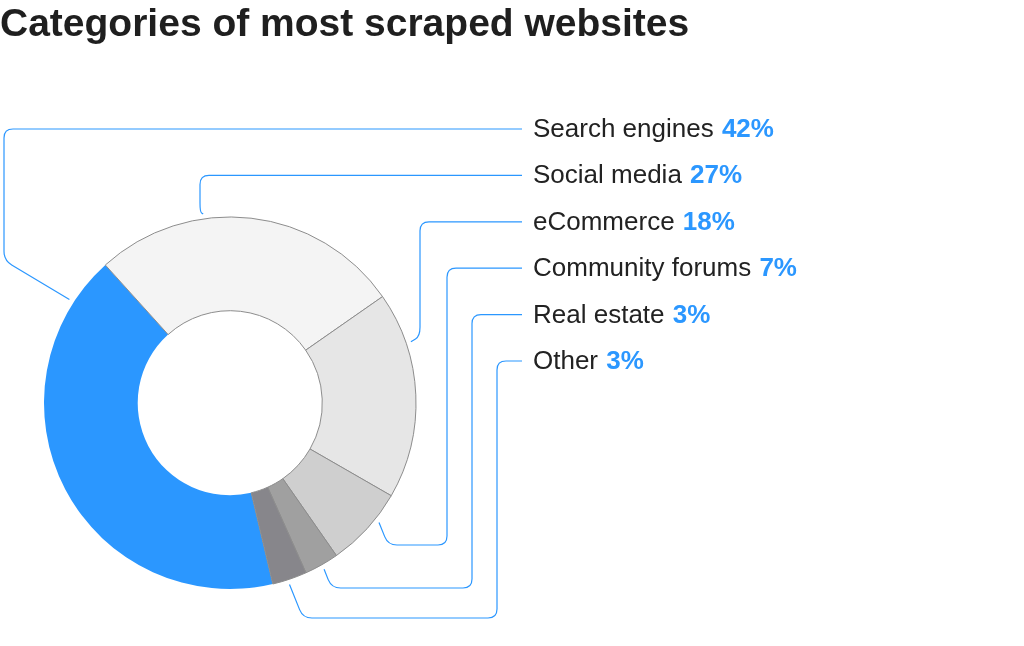 The width and height of the screenshot is (1024, 646). I want to click on slice-label: Search engines, so click(623, 128).